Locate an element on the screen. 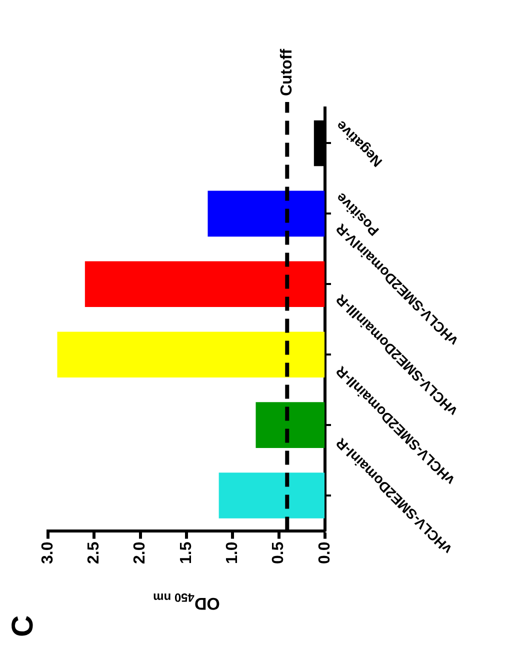 The width and height of the screenshot is (524, 655). x-tick-label: 3.0 is located at coordinates (47, 553).